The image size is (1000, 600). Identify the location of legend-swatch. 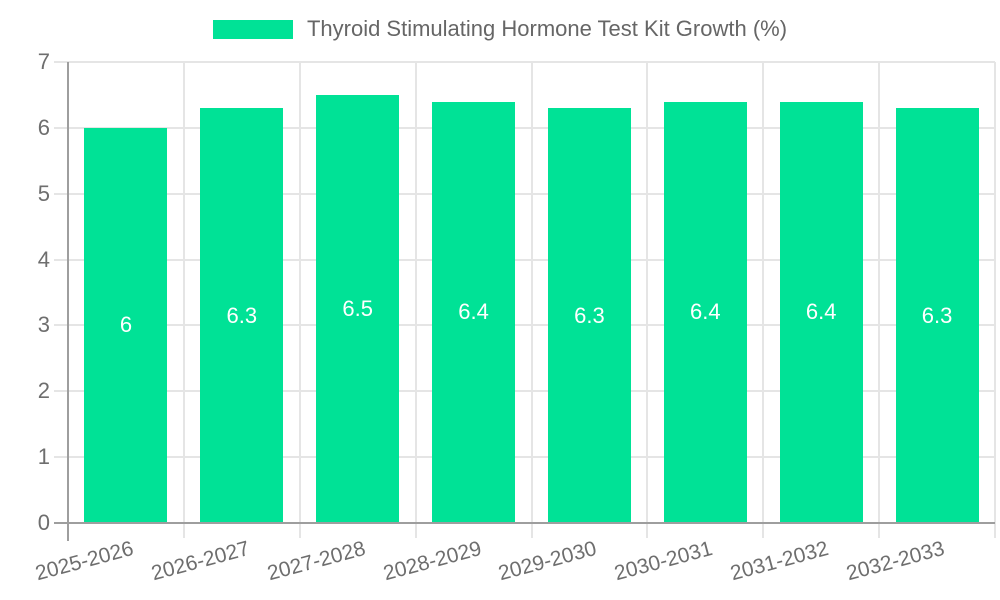
(252, 29).